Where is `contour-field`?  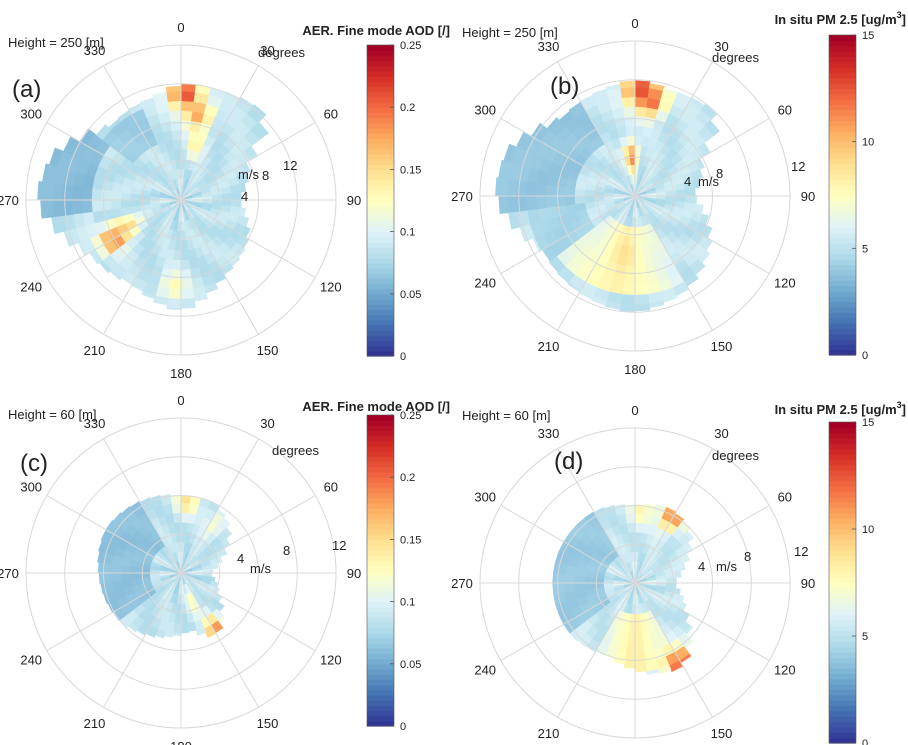 contour-field is located at coordinates (153, 196).